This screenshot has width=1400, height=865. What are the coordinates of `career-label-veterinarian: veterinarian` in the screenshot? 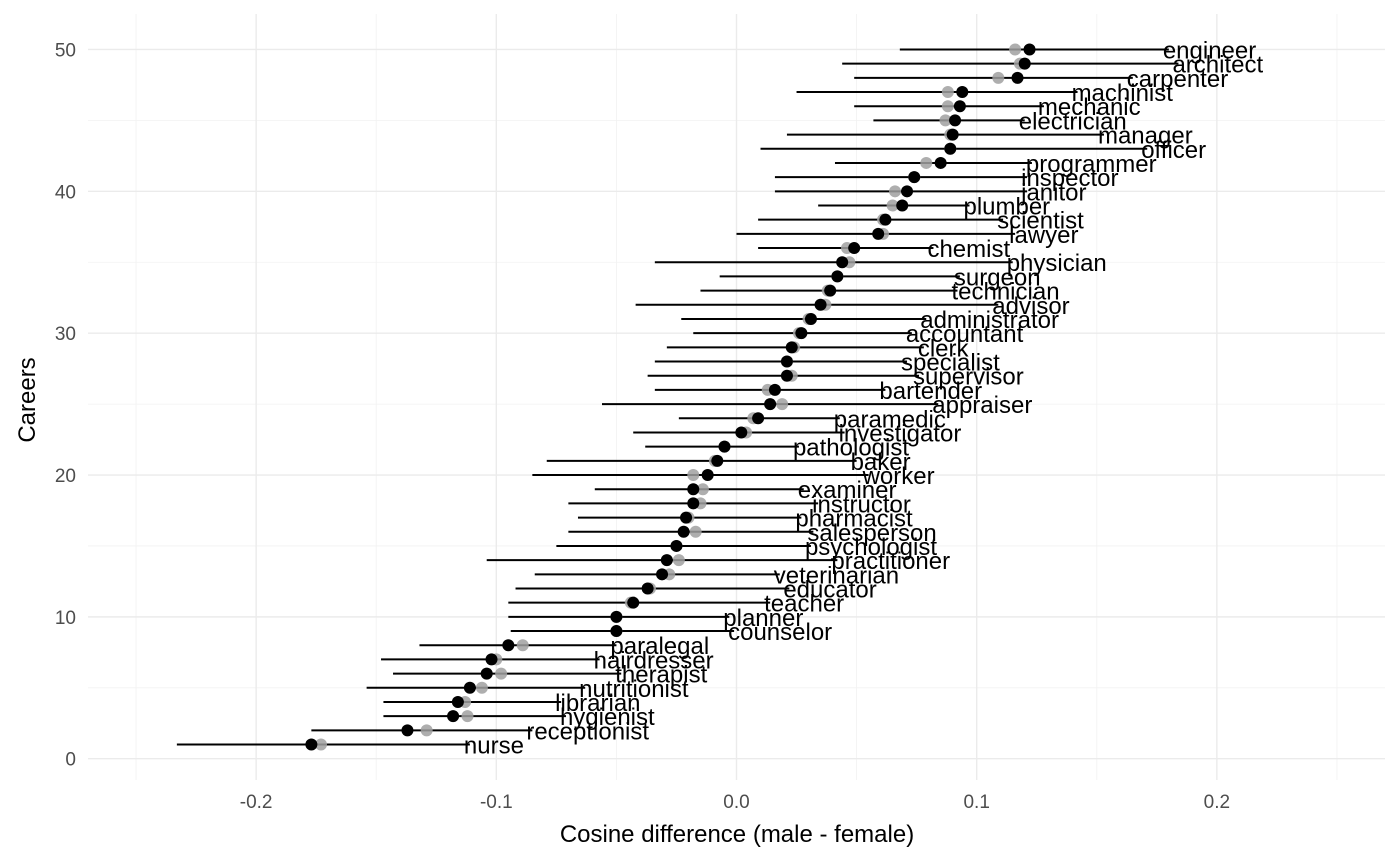 It's located at (836, 575).